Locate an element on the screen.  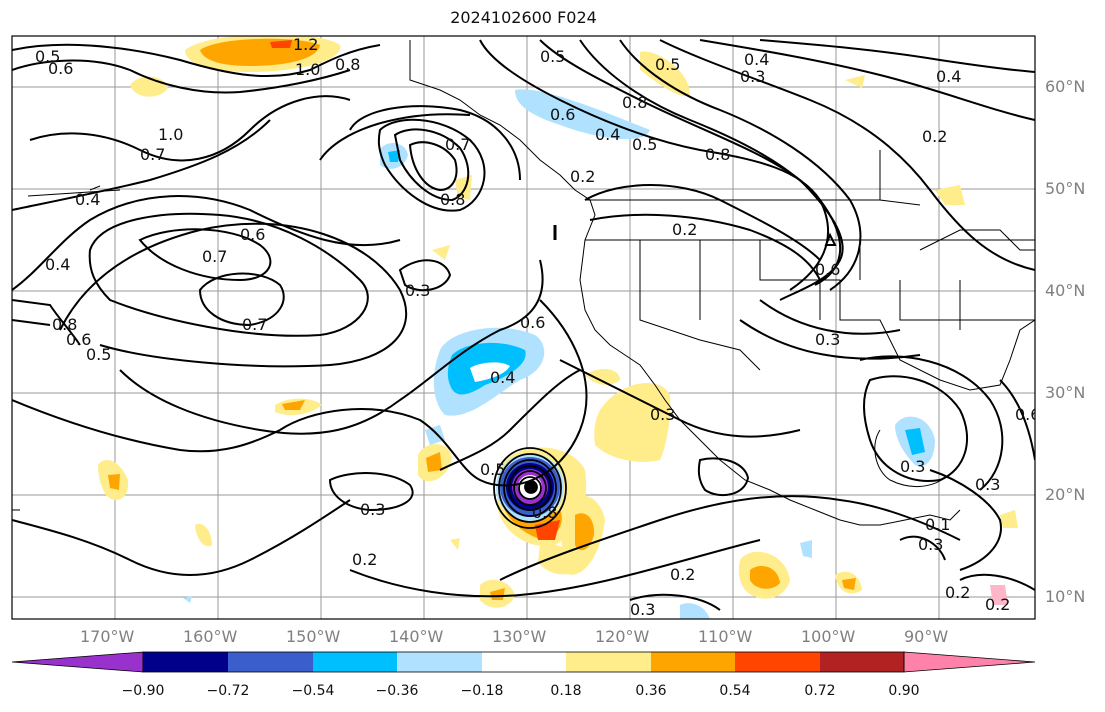
colorbar is located at coordinates (523, 662).